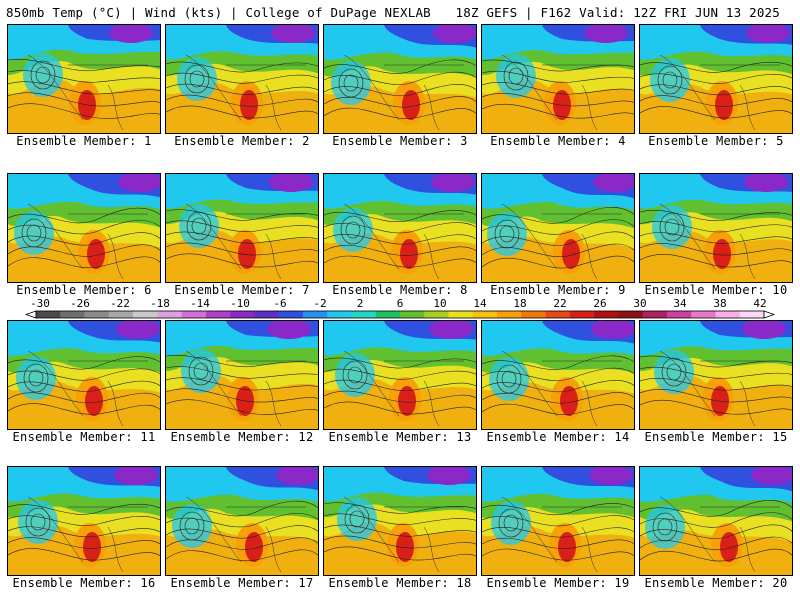 The width and height of the screenshot is (800, 600). What do you see at coordinates (440, 303) in the screenshot?
I see `colorbar-tick-label: 10` at bounding box center [440, 303].